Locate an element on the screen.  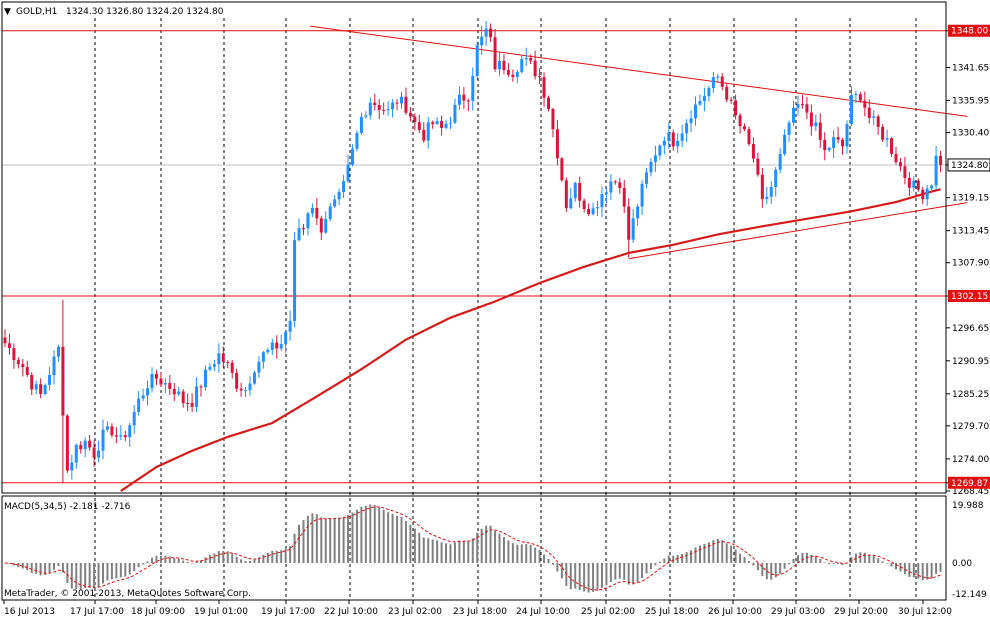
x-axis-tick-label: 30 Jul 12:00 is located at coordinates (925, 612).